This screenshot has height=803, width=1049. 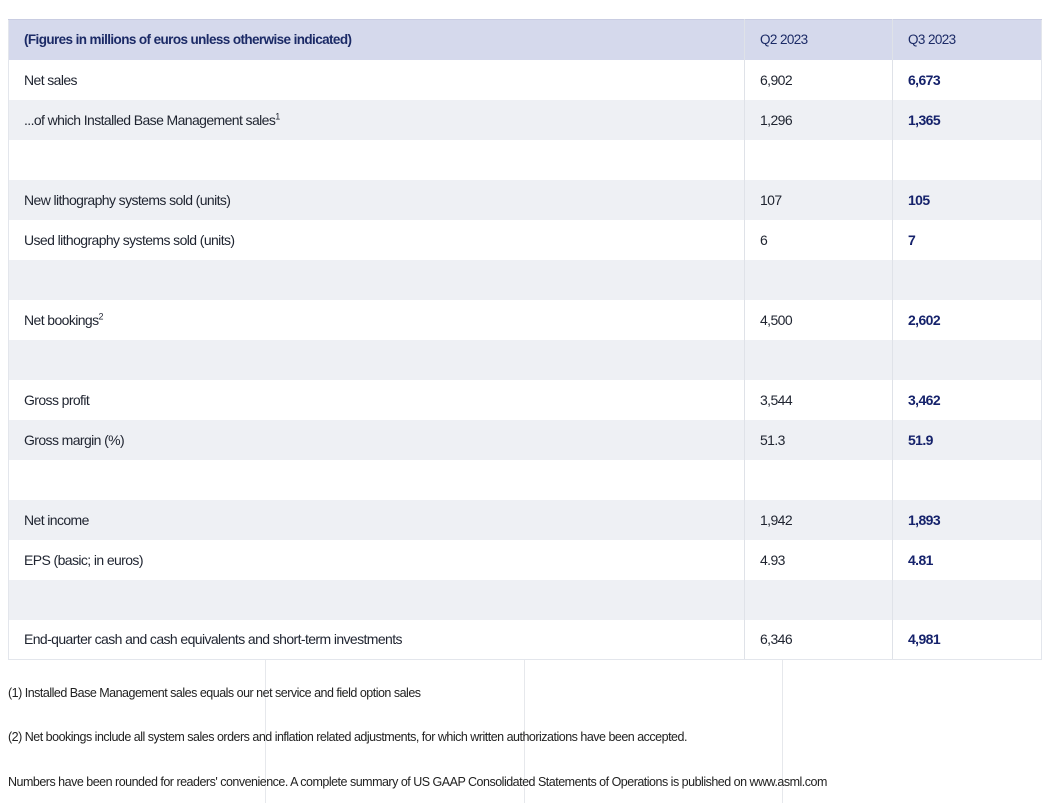 I want to click on table-row: Net sales 6,902 6,673, so click(x=525, y=79).